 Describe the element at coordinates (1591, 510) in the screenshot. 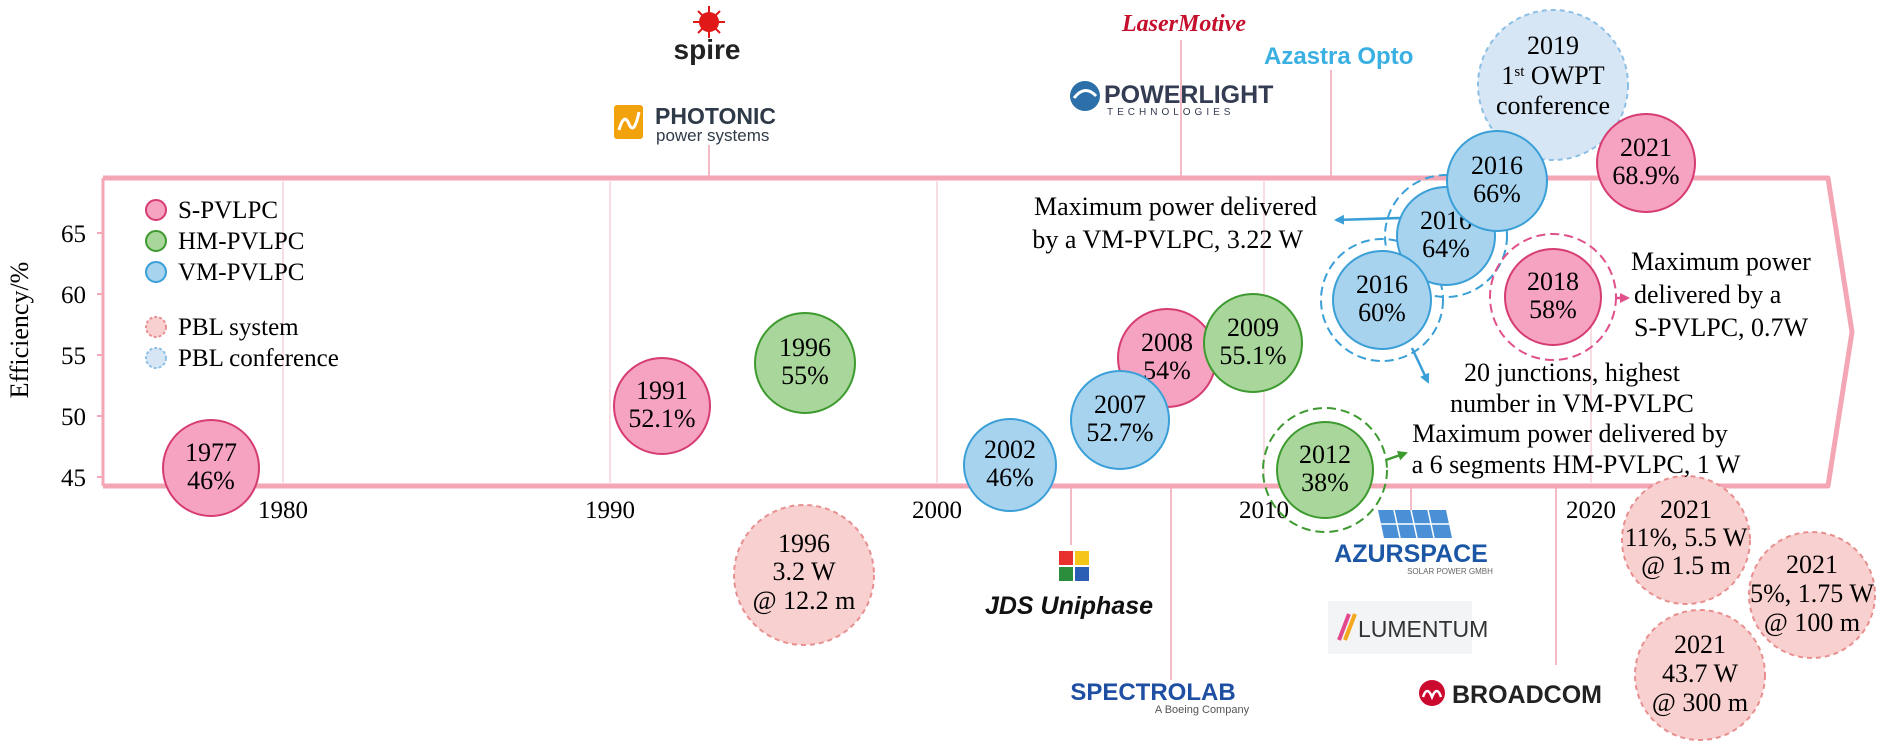

I see `x-tick-label: 2020` at that location.